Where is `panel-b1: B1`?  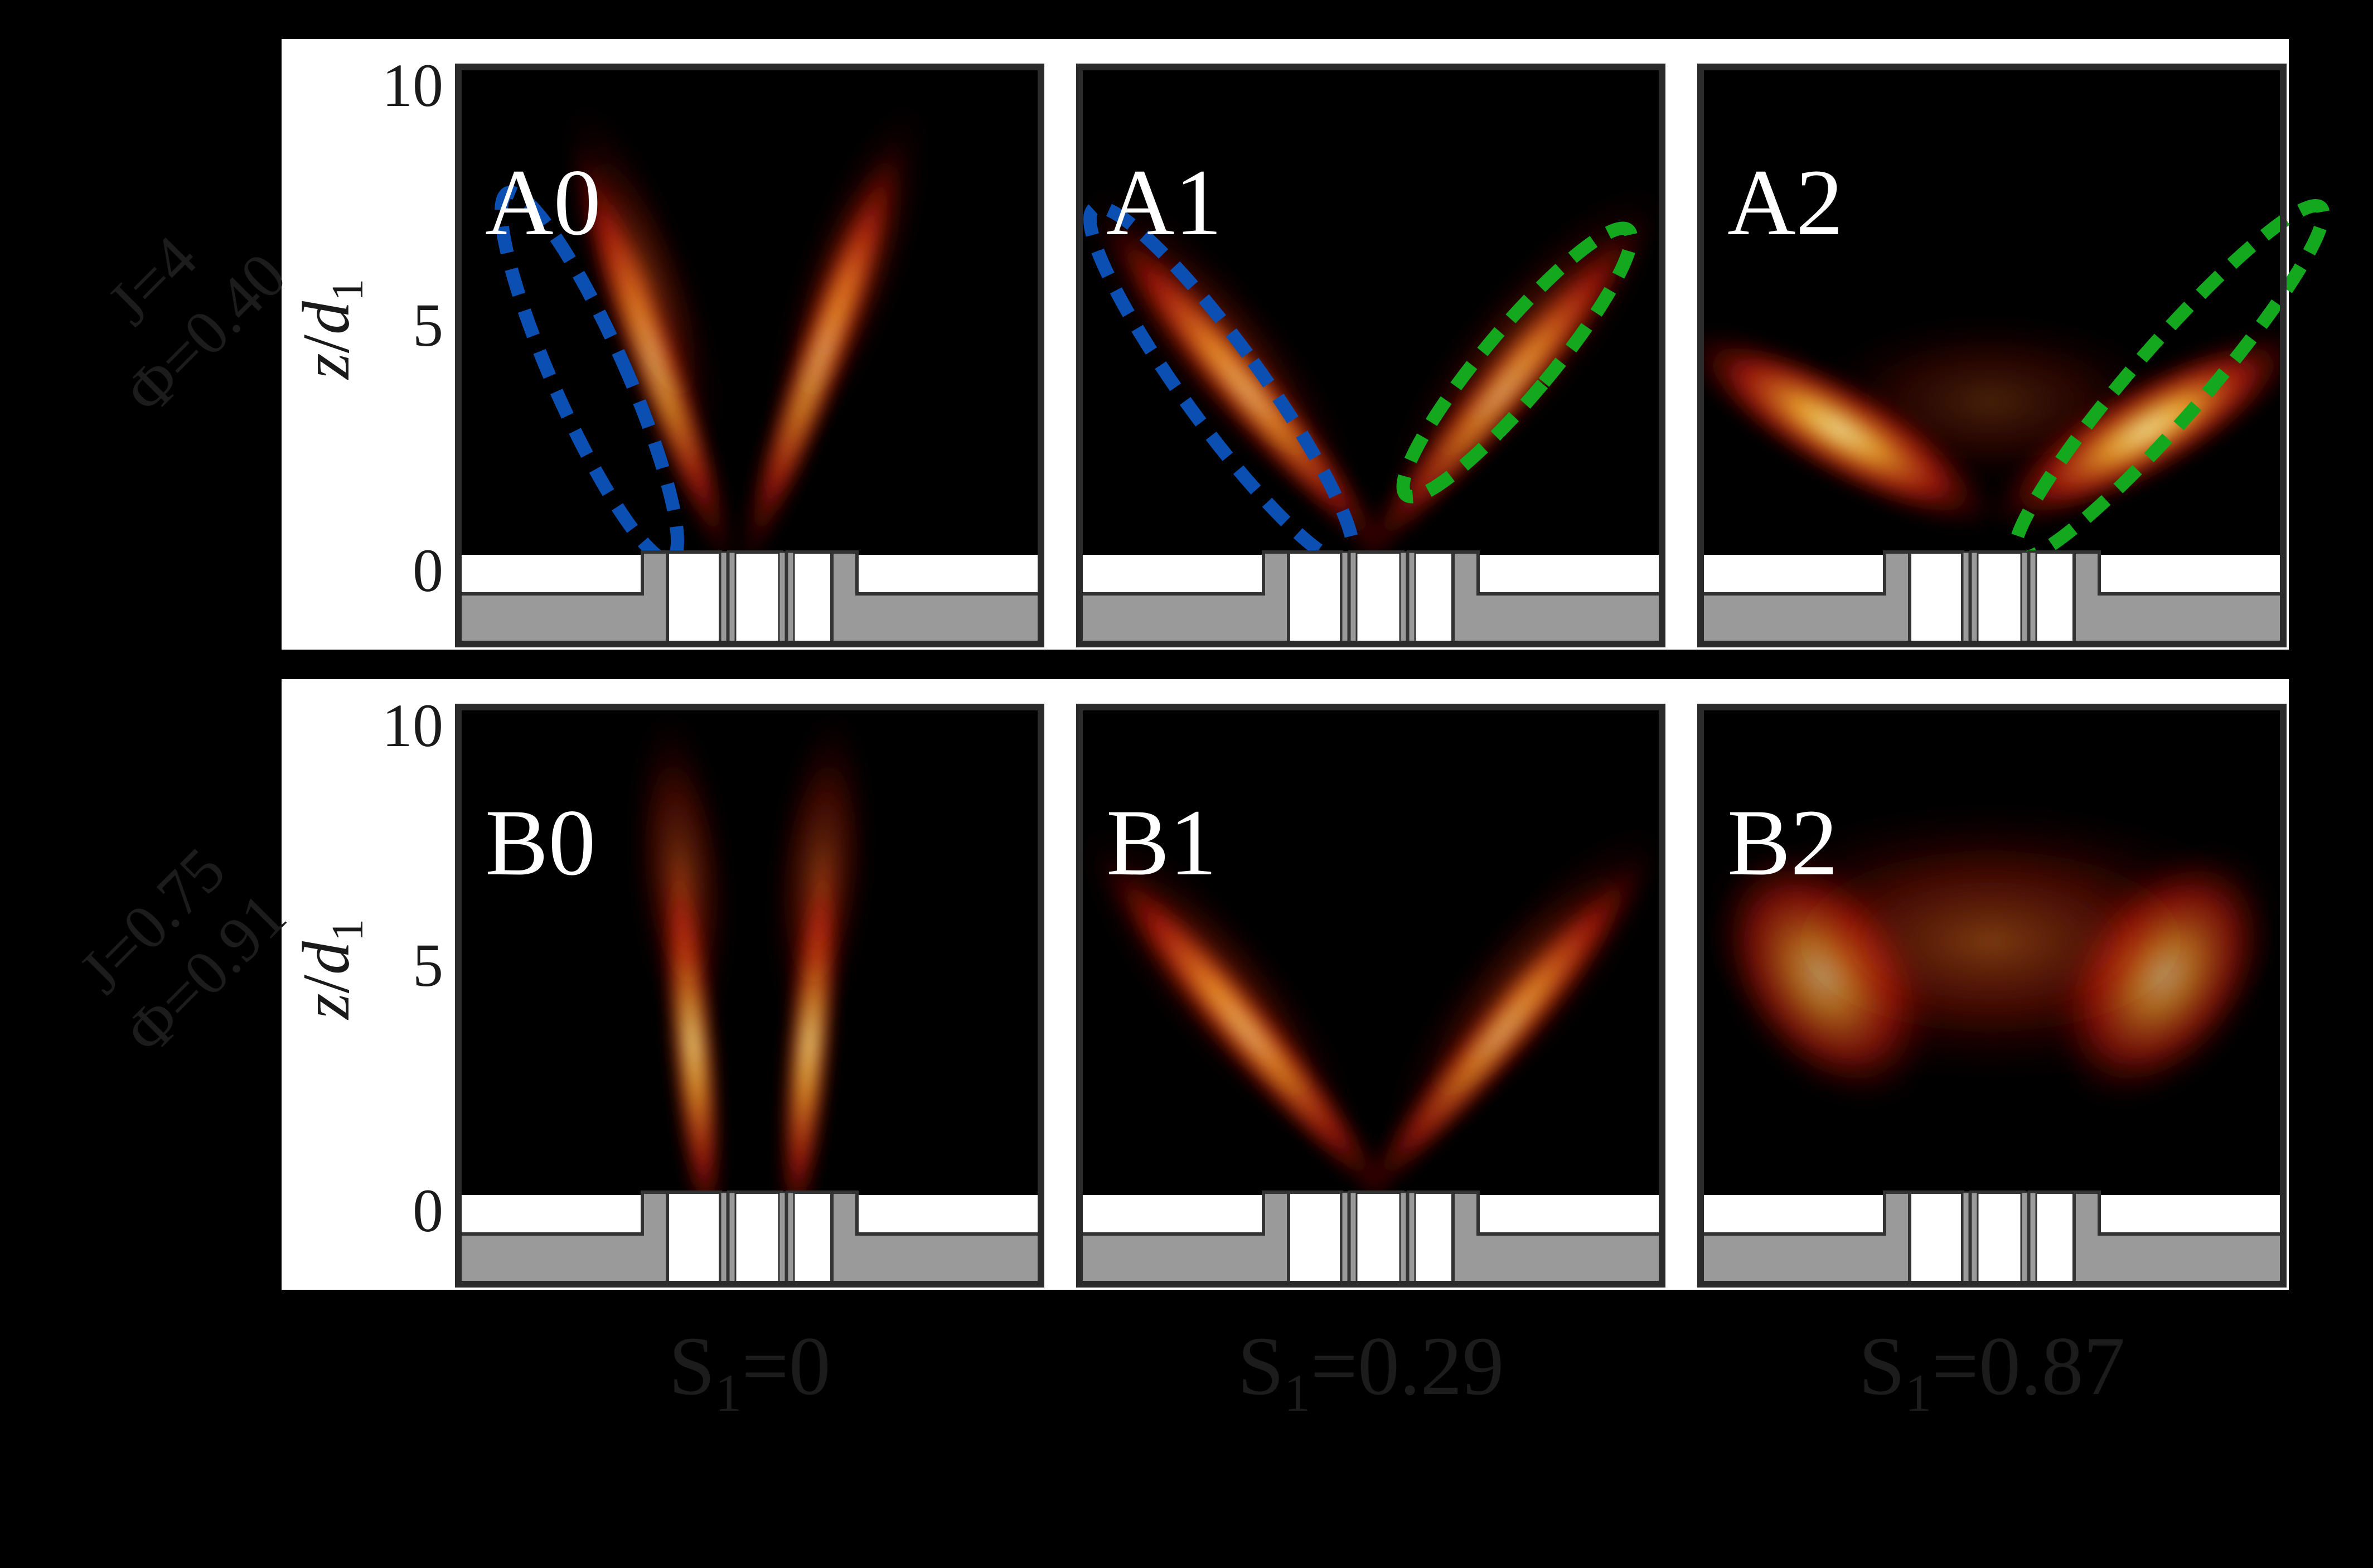 panel-b1: B1 is located at coordinates (1370, 996).